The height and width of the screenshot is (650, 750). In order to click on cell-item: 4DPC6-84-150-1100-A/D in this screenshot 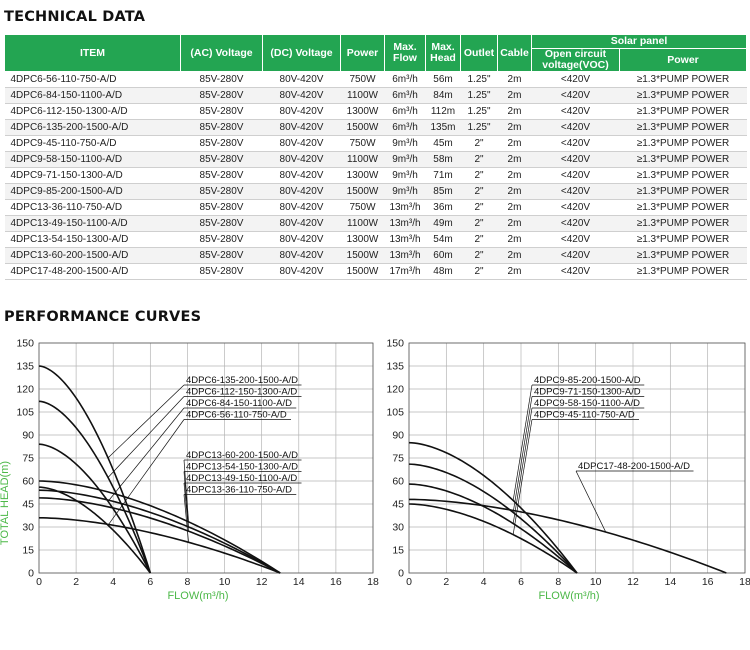, I will do `click(92, 95)`.